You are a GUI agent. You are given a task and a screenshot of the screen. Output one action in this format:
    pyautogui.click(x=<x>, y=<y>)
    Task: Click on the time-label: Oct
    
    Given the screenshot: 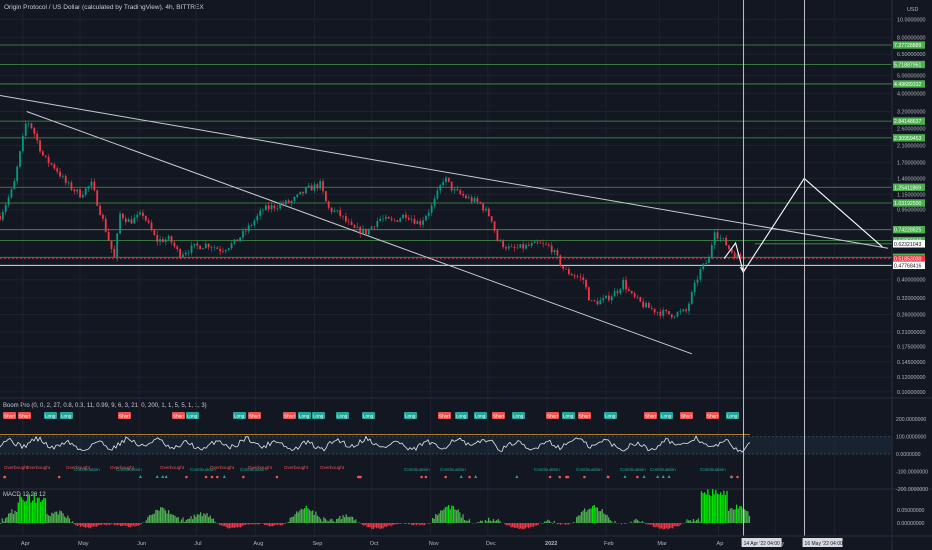 What is the action you would take?
    pyautogui.click(x=374, y=544)
    